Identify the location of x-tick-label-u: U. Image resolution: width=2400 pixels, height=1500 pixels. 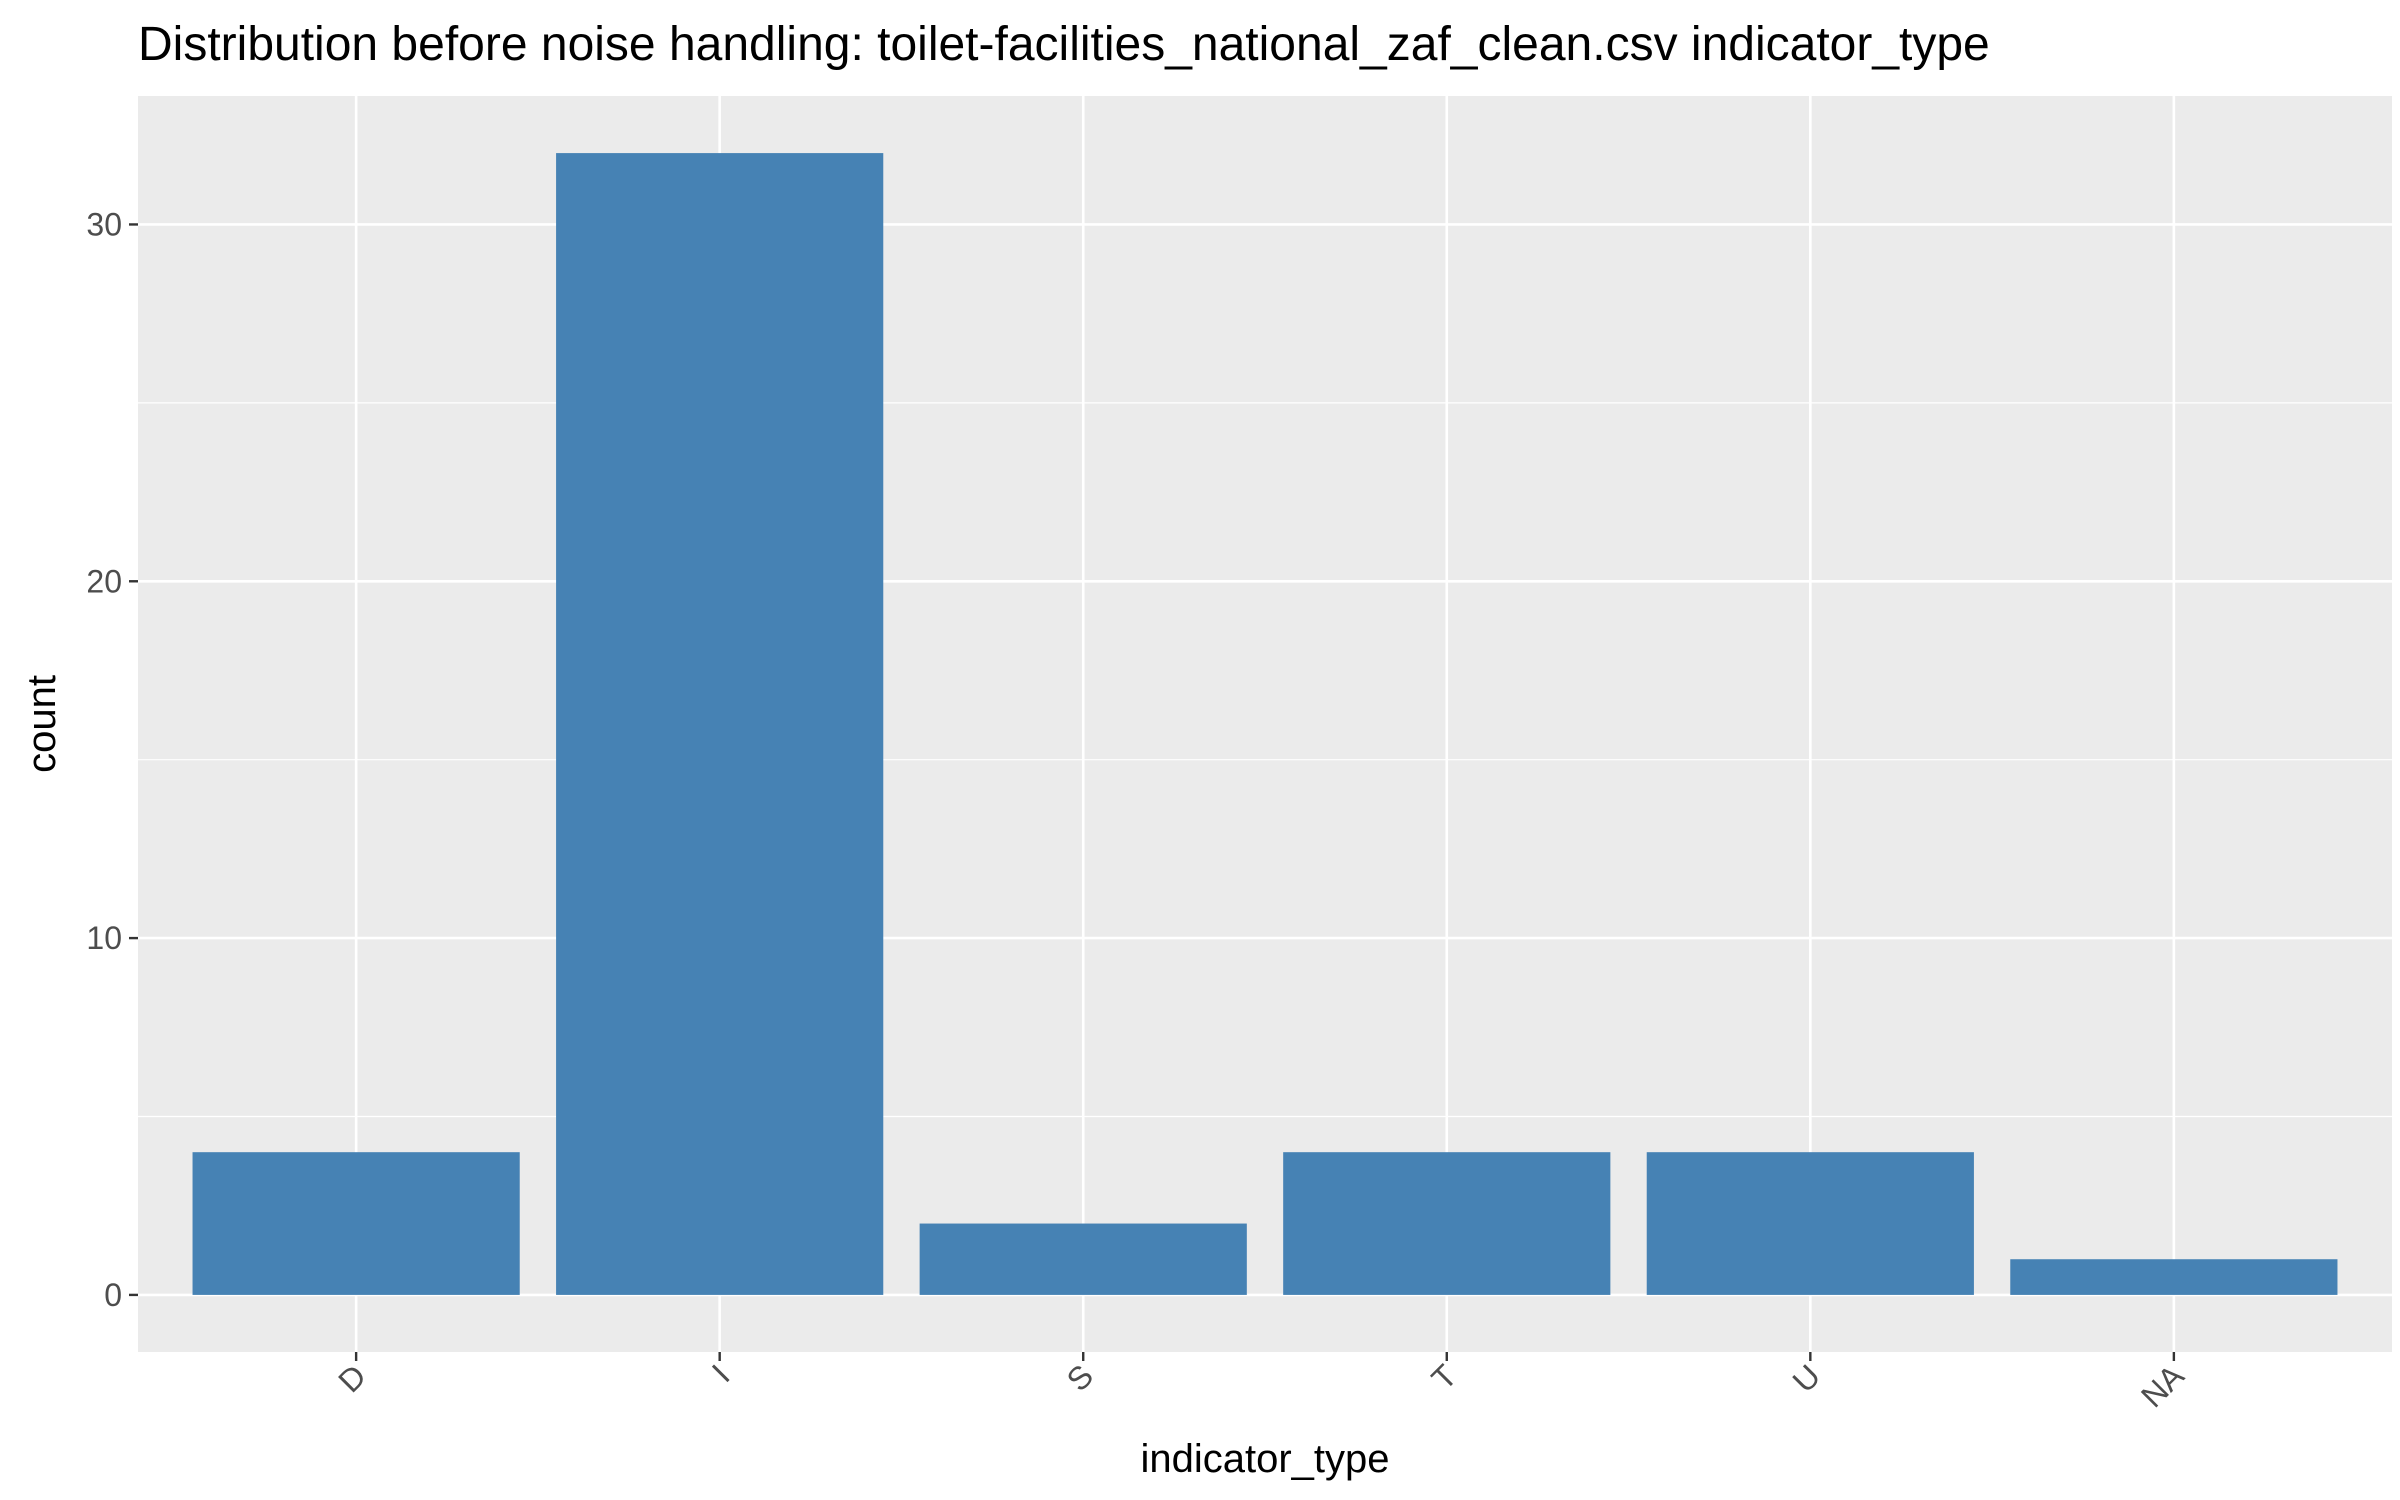
(1806, 1378).